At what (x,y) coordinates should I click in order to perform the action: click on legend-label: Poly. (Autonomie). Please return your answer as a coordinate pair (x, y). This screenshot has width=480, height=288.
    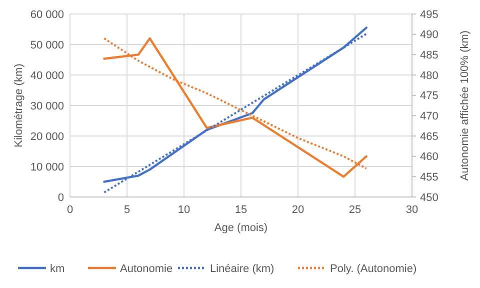
    Looking at the image, I should click on (373, 268).